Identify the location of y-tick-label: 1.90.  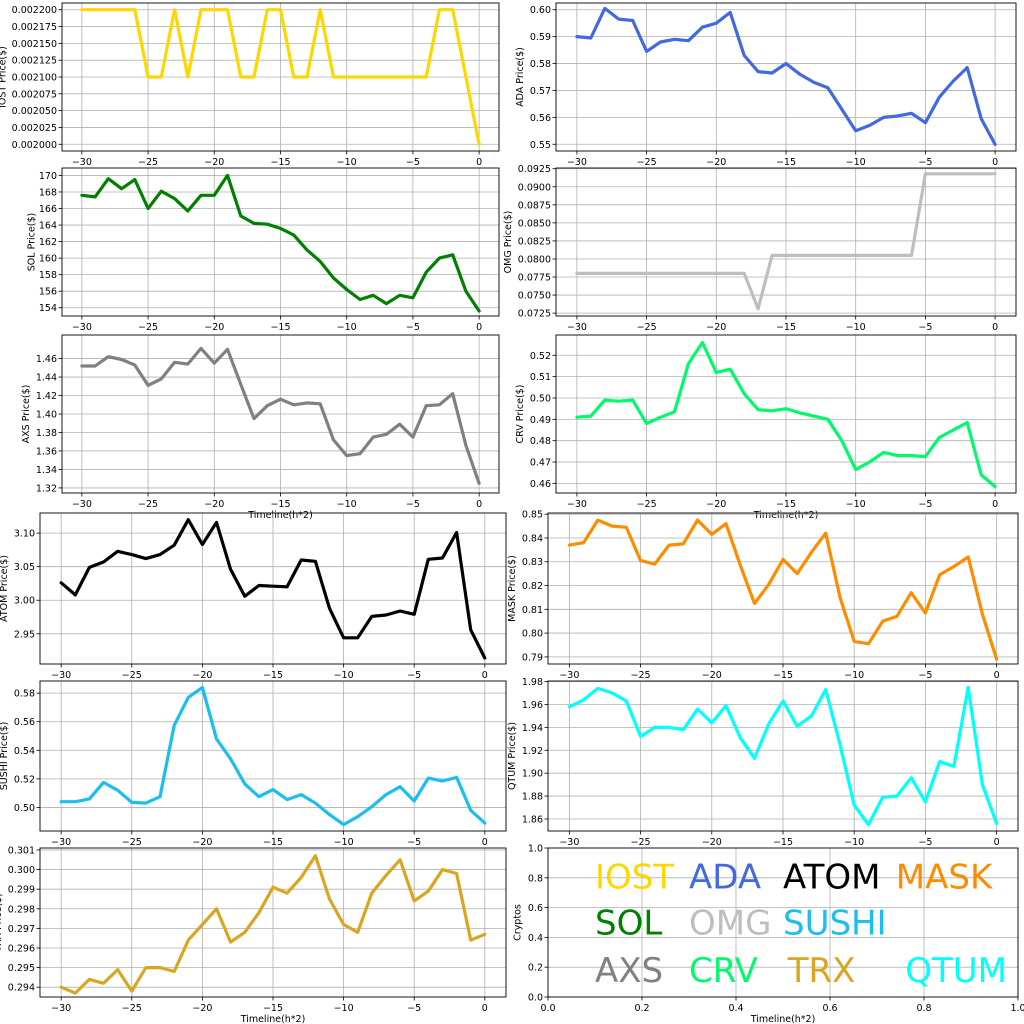
(532, 774).